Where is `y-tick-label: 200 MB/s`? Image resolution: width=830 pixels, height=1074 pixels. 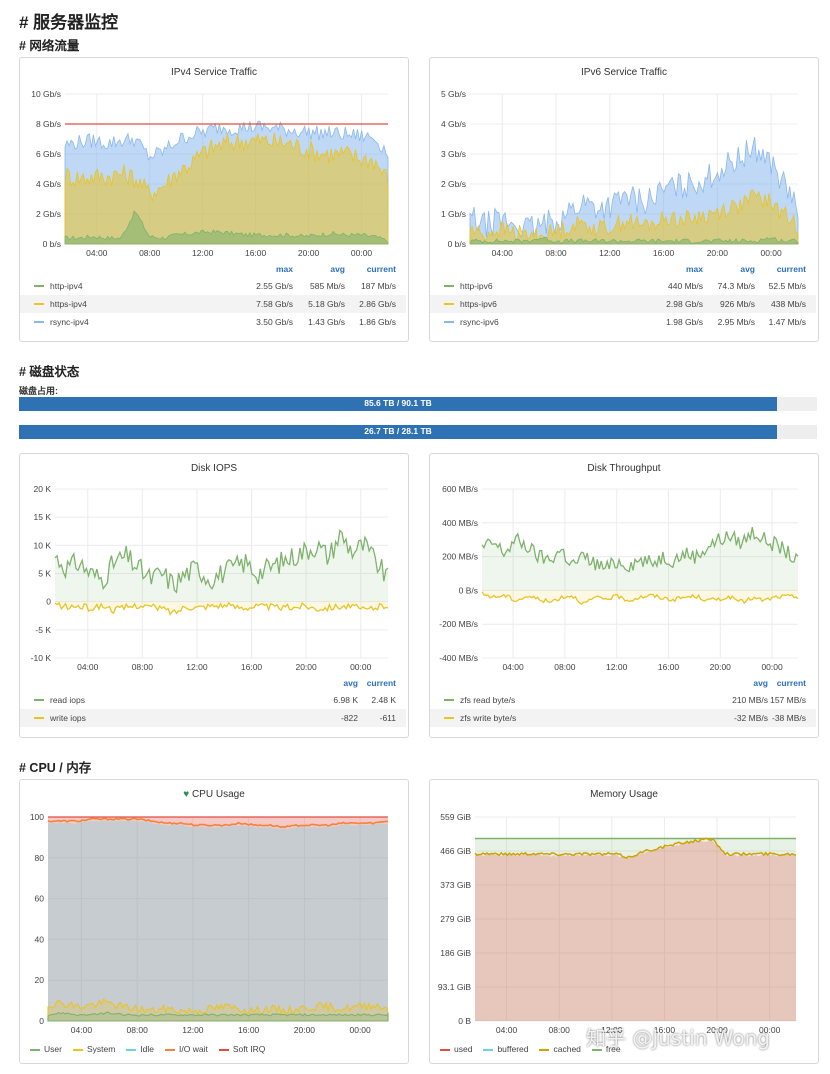
y-tick-label: 200 MB/s is located at coordinates (460, 557).